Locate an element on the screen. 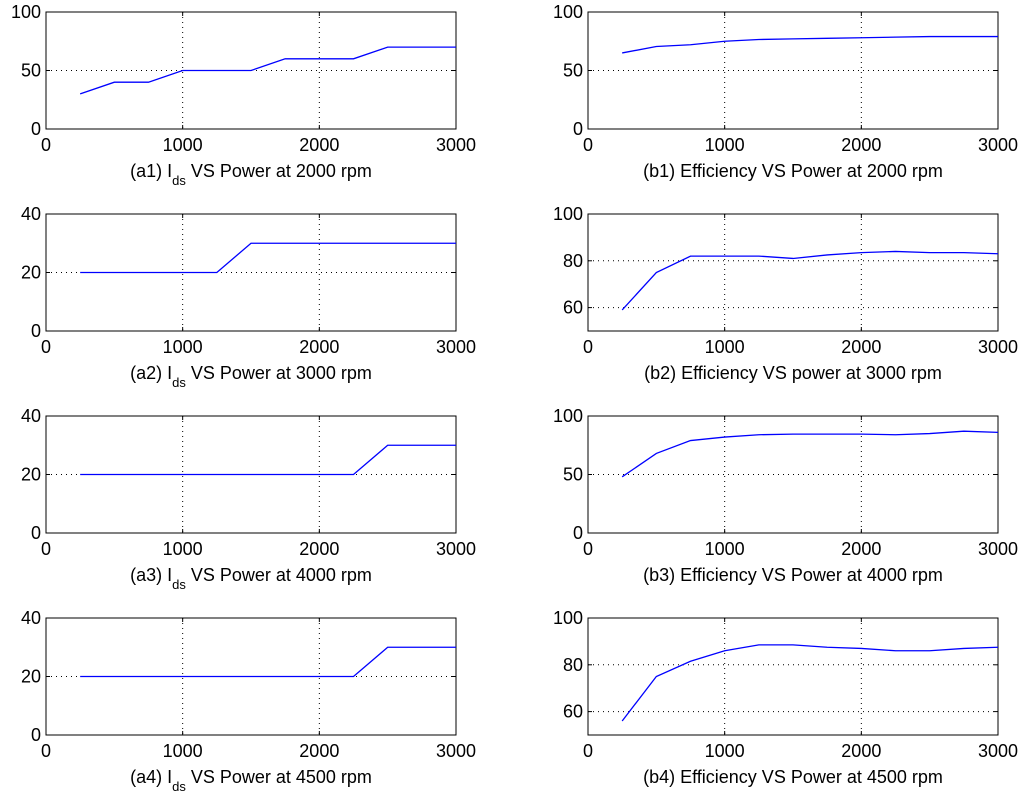 This screenshot has height=803, width=1024. ytick-label-a1-0: 0 is located at coordinates (36, 129).